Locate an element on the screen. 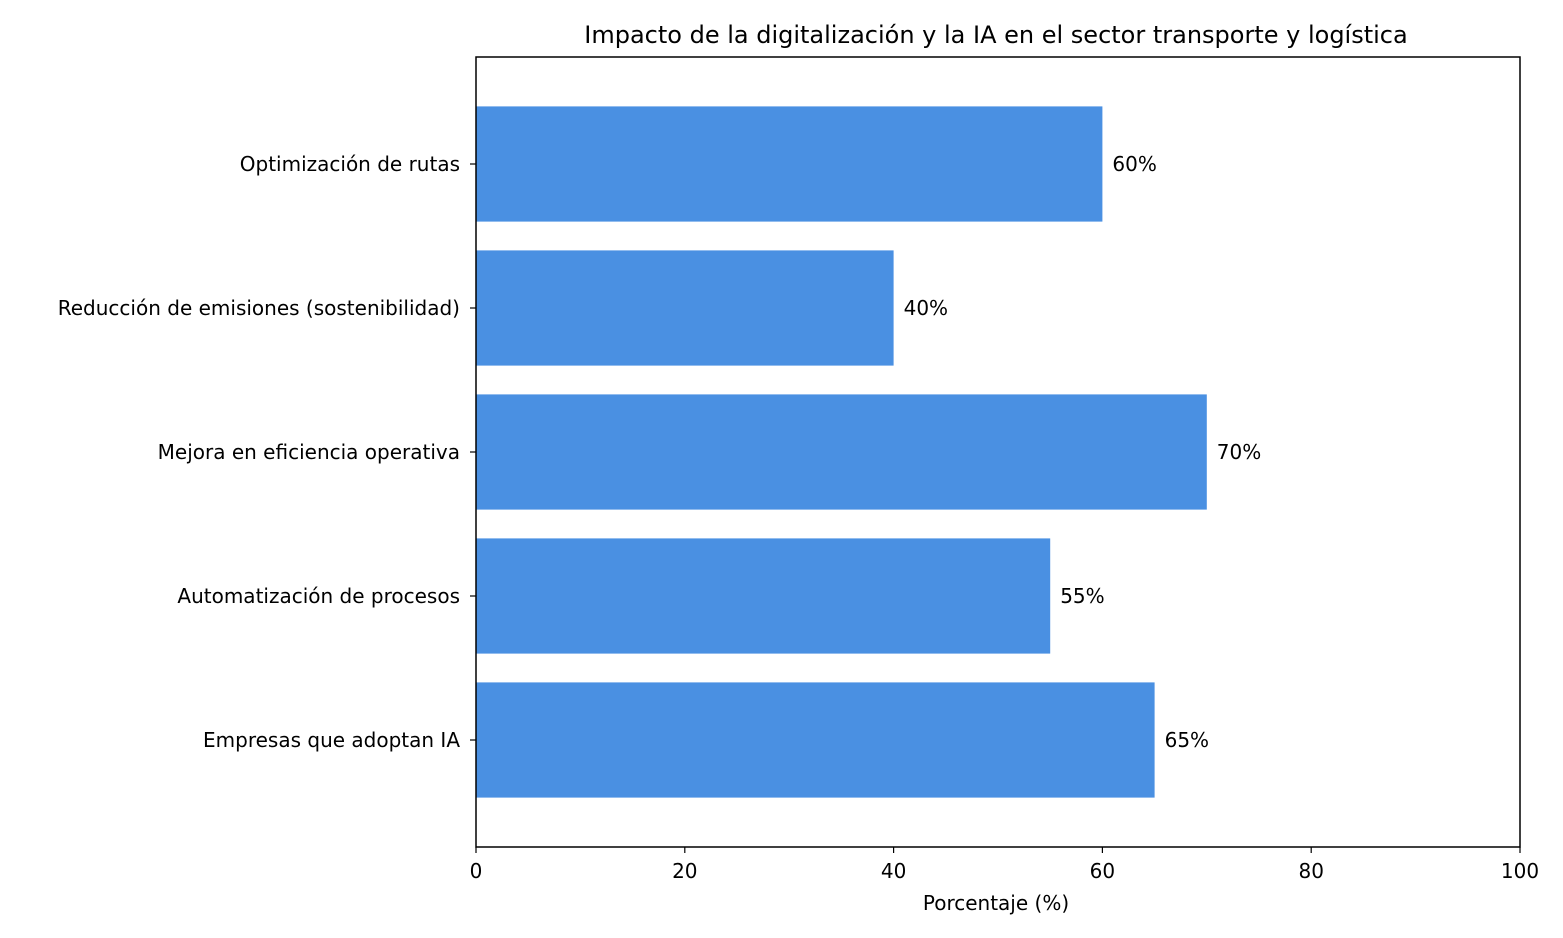  y-tick-label: Automatización de procesos is located at coordinates (318, 596).